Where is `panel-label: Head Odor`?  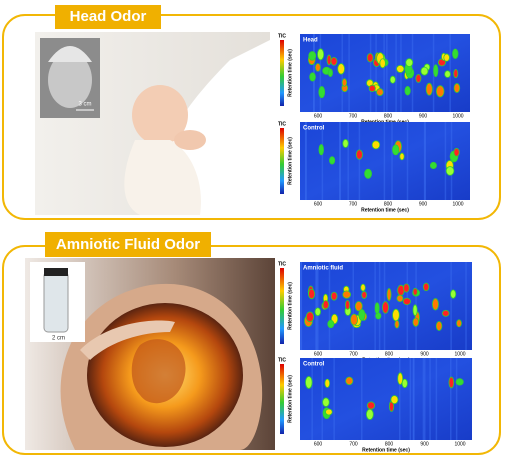 panel-label: Head Odor is located at coordinates (108, 16).